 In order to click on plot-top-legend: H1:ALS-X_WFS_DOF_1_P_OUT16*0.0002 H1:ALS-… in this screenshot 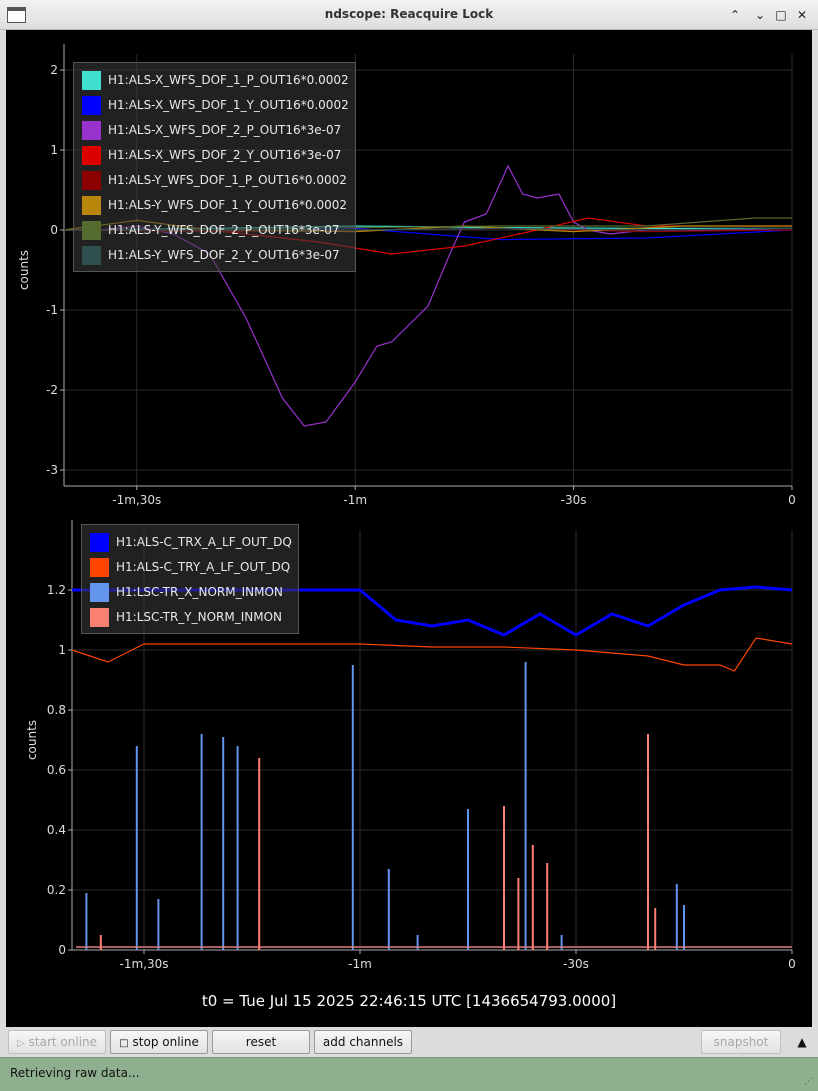, I will do `click(214, 167)`.